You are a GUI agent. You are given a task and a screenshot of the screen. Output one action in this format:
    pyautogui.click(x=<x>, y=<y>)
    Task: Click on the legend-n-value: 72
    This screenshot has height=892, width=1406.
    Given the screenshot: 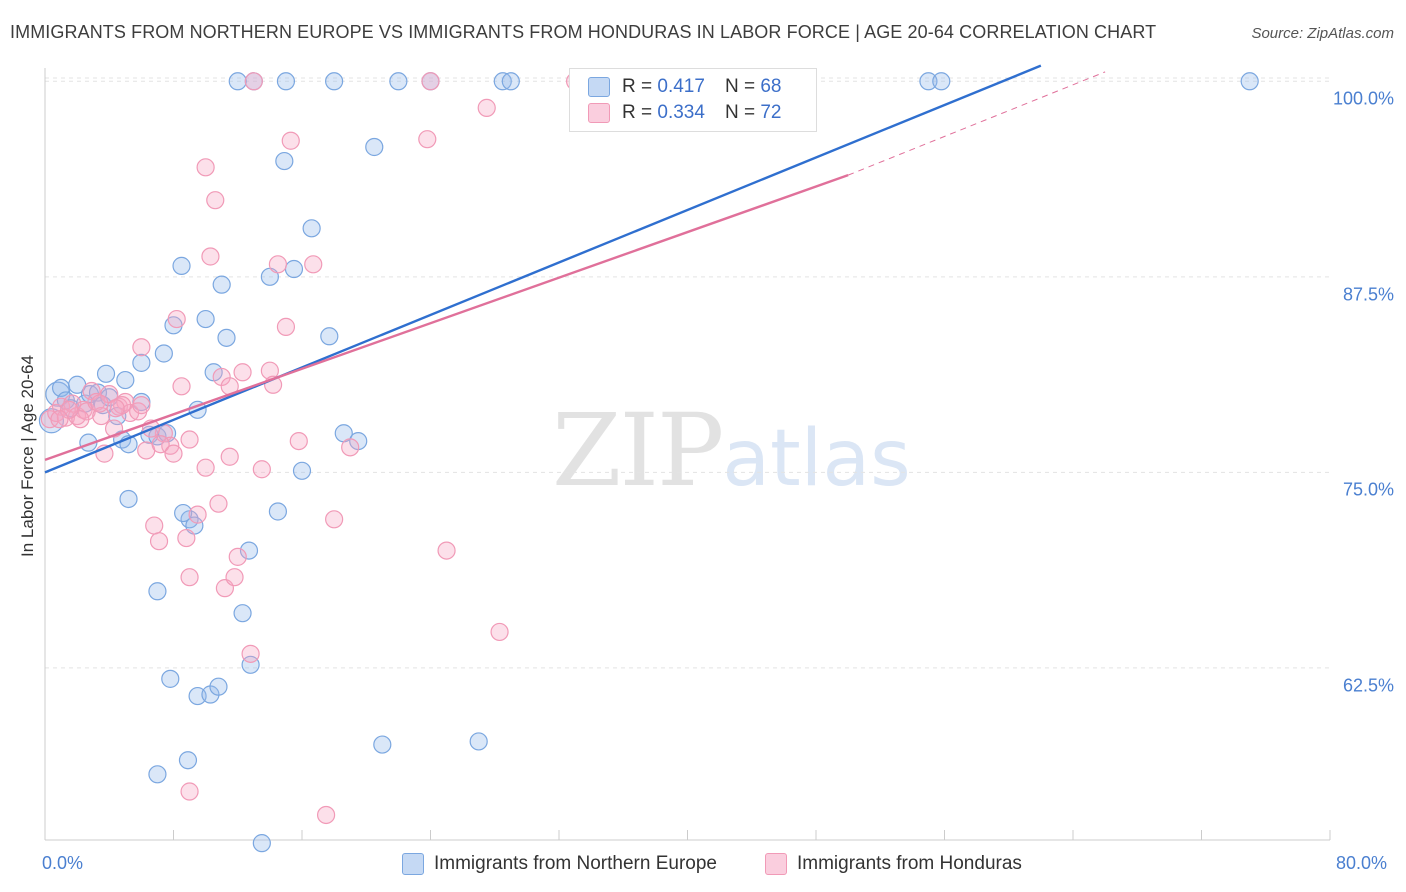 What is the action you would take?
    pyautogui.click(x=771, y=112)
    